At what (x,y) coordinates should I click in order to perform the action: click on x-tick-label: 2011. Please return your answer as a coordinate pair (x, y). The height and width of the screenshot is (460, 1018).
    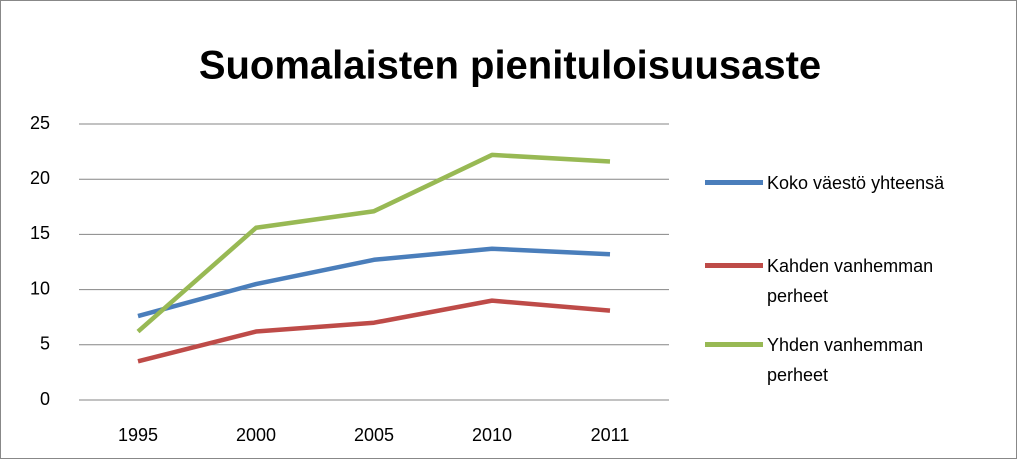
    Looking at the image, I should click on (610, 435).